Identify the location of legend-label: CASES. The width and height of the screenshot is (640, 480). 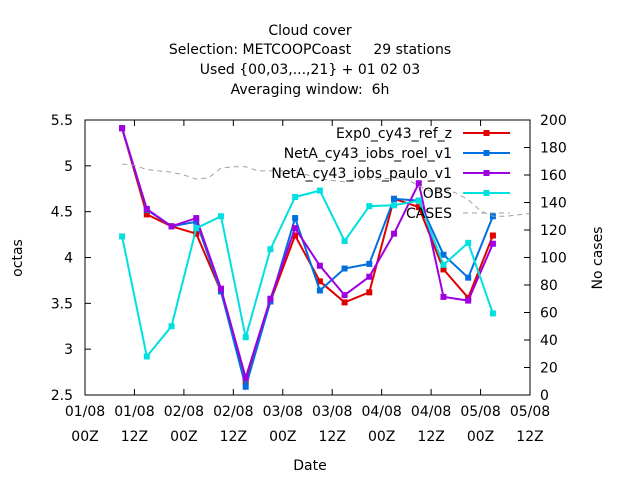
(429, 214).